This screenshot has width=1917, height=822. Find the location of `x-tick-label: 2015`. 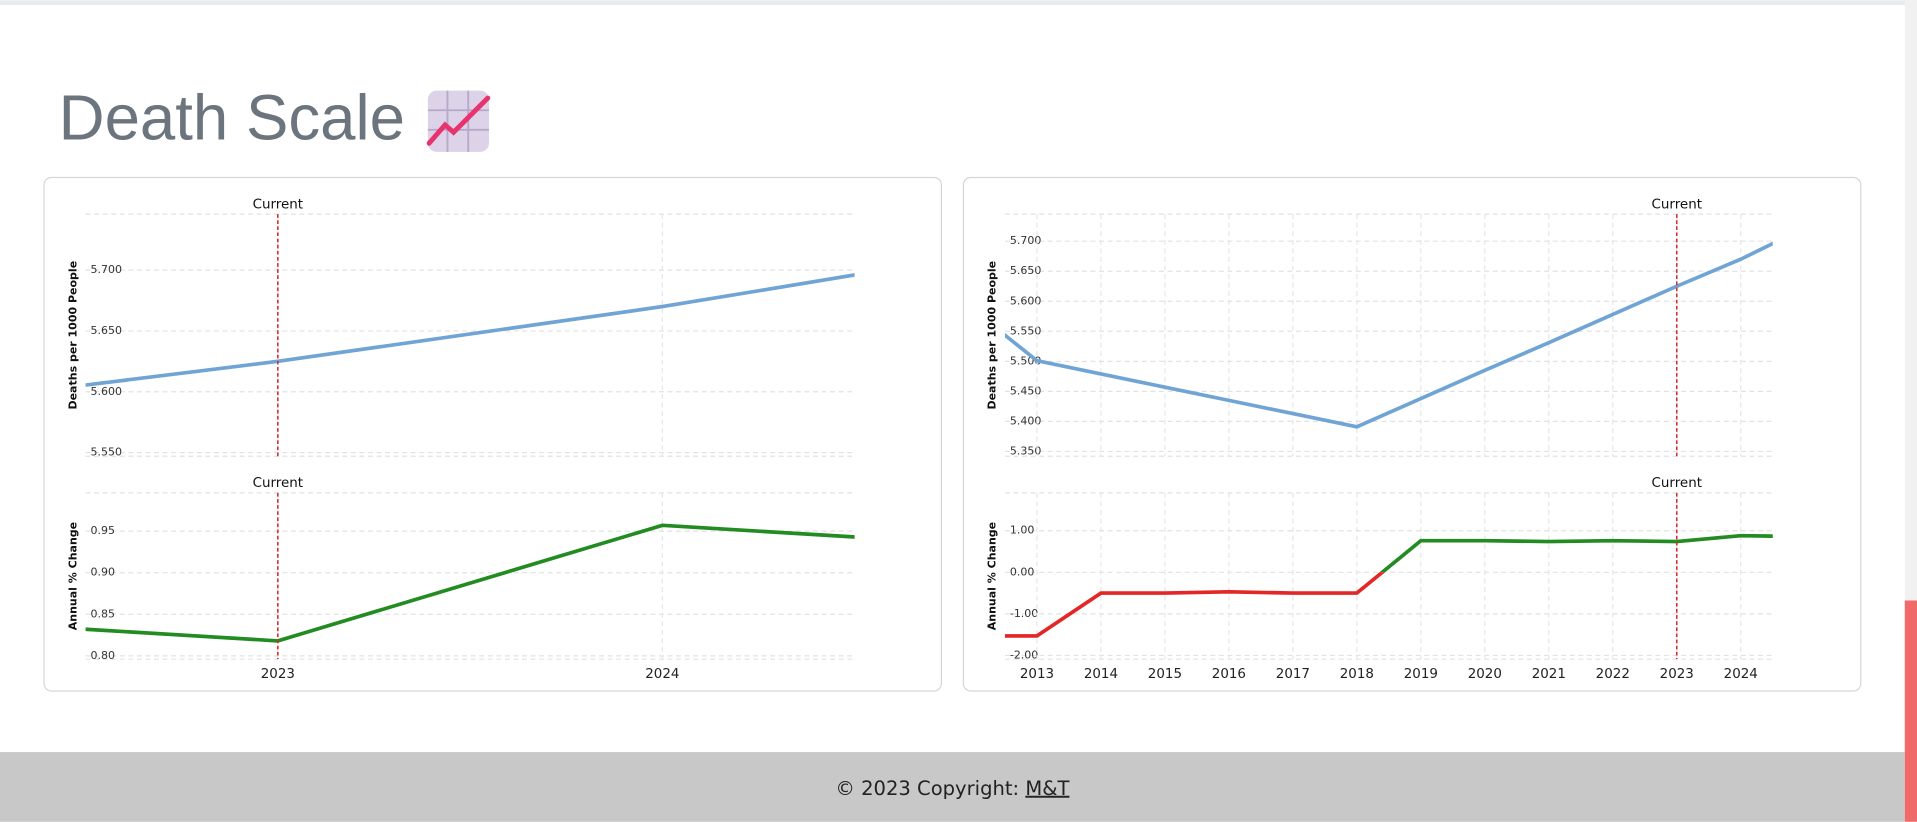

x-tick-label: 2015 is located at coordinates (1165, 674).